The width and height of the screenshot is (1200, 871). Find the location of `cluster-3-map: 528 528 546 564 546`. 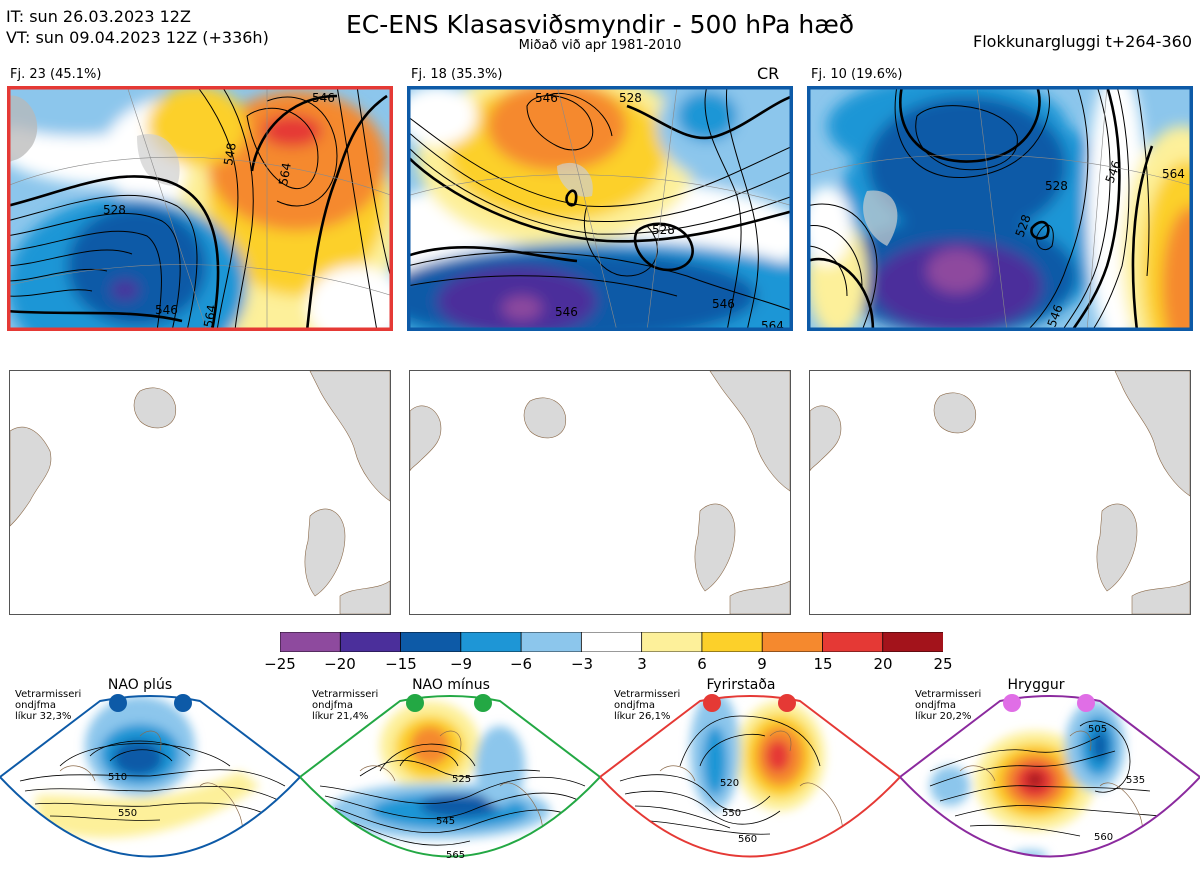

cluster-3-map: 528 528 546 564 546 is located at coordinates (1000, 208).